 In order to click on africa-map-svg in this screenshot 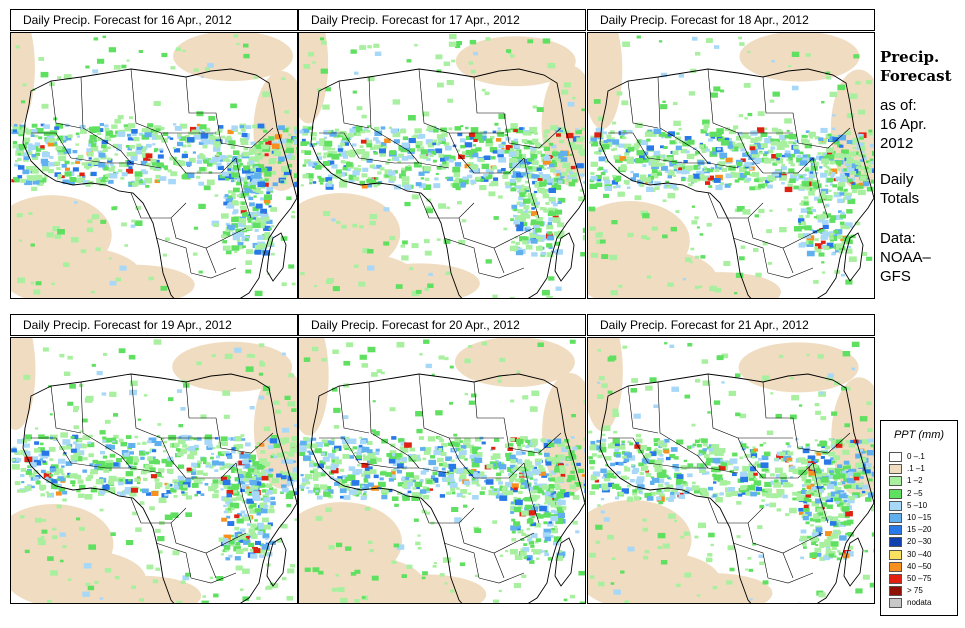, I will do `click(154, 165)`.